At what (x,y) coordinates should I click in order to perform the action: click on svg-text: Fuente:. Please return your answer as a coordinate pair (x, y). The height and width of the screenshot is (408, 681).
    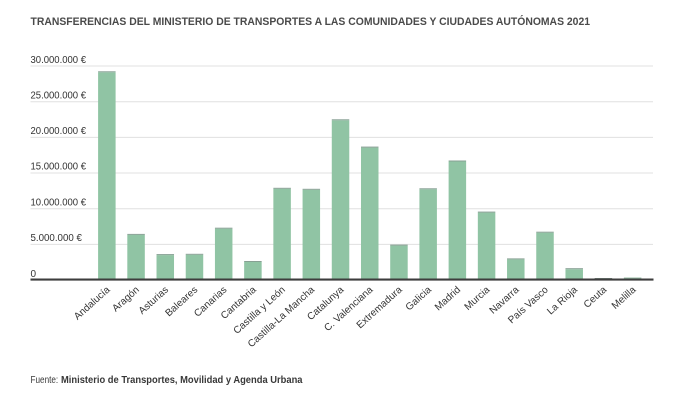
    Looking at the image, I should click on (45, 380).